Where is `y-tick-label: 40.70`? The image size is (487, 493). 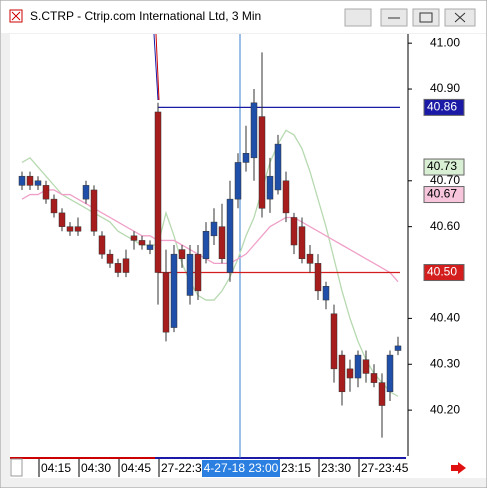 y-tick-label: 40.70 is located at coordinates (445, 180).